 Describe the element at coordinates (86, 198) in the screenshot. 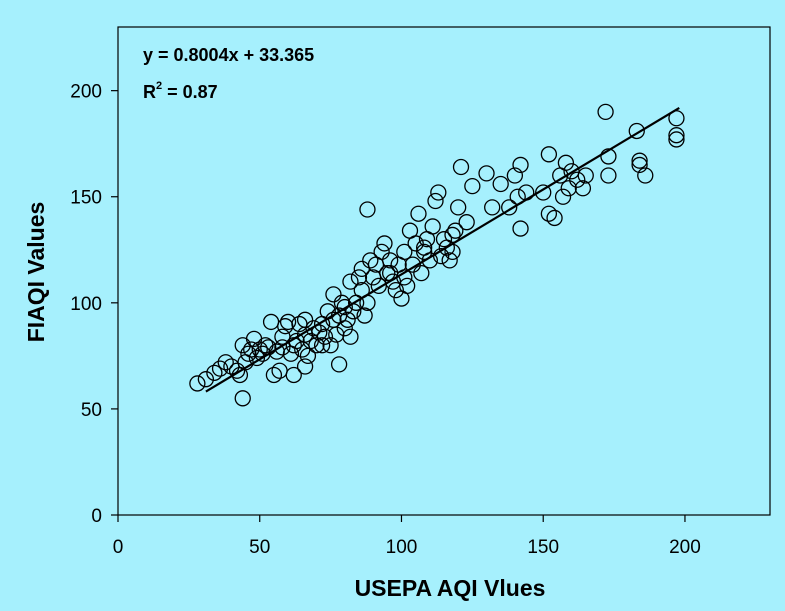

I see `y-tick-label: 150` at that location.